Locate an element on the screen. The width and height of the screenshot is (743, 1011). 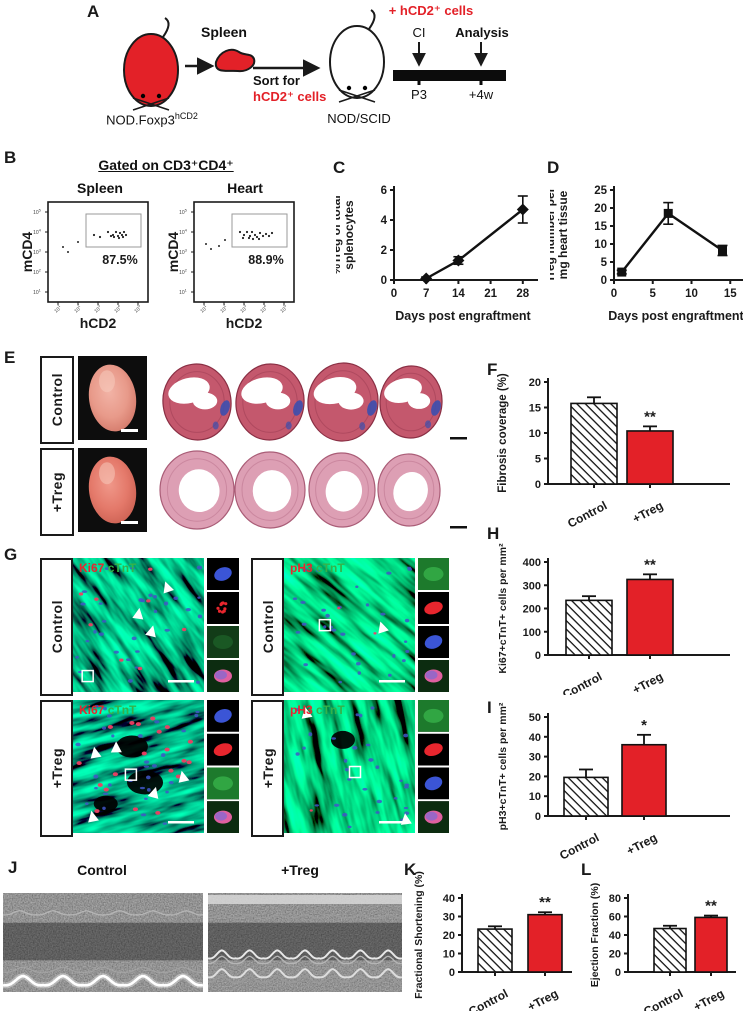
svg-text: 28 is located at coordinates (522, 294).